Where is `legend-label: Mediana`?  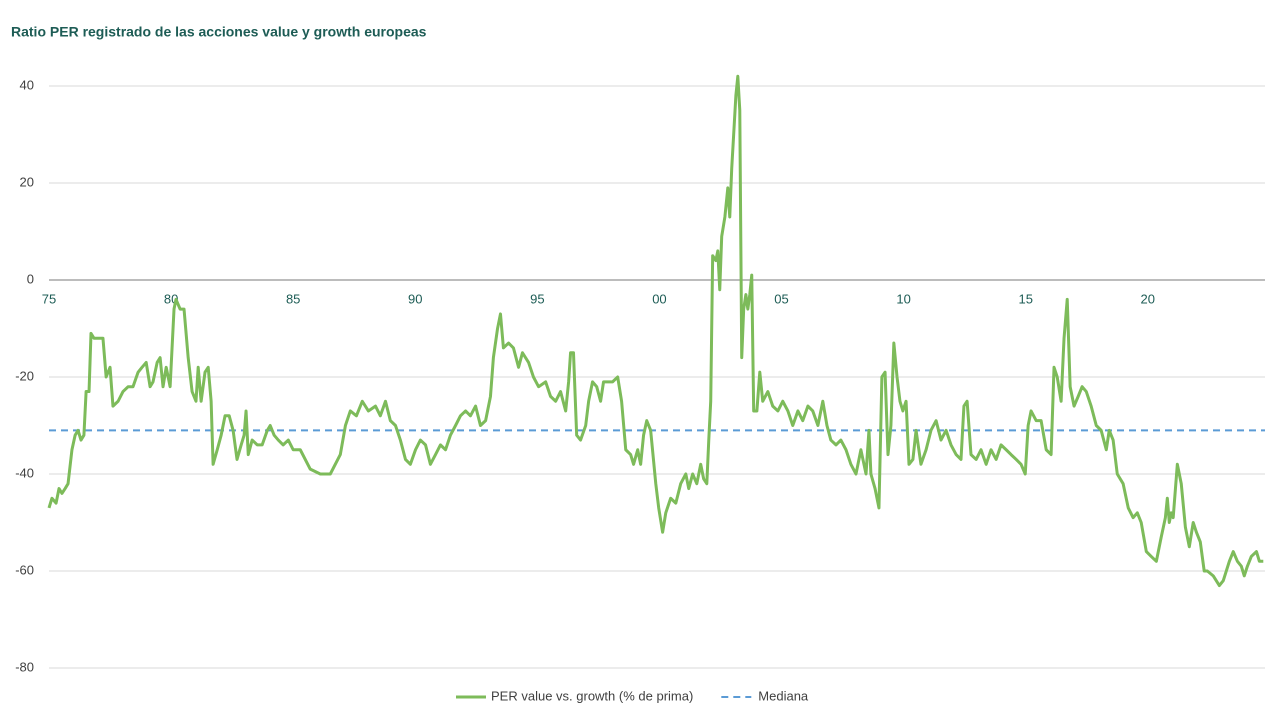
legend-label: Mediana is located at coordinates (783, 695).